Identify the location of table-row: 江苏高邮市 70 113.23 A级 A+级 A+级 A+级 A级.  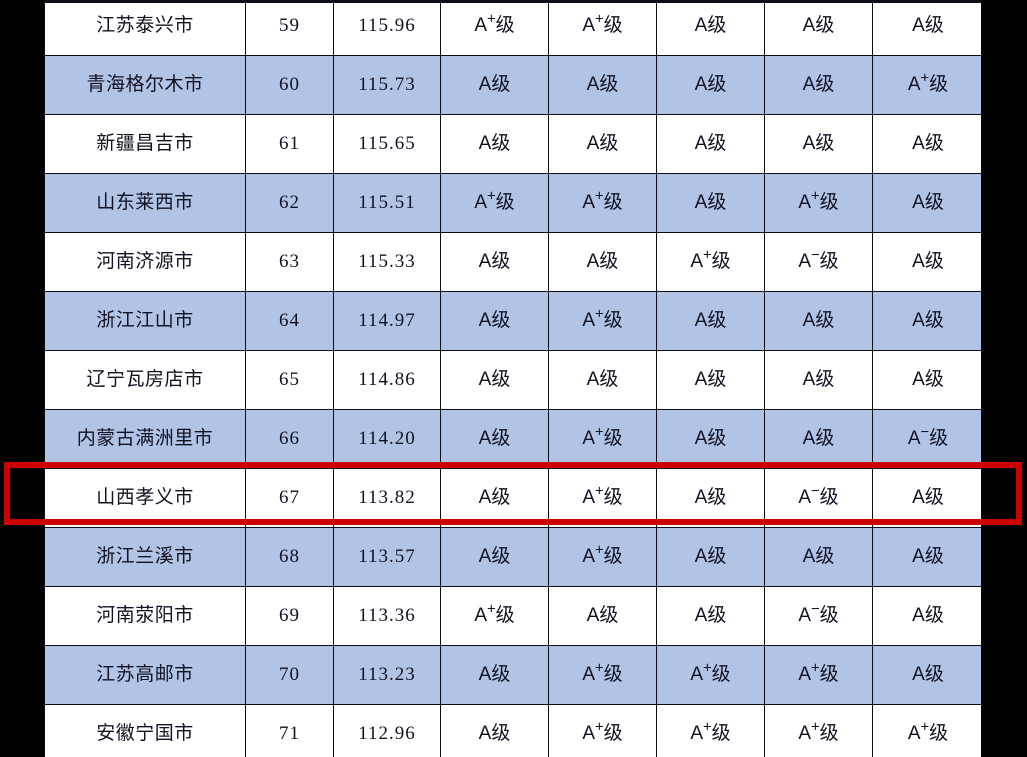
(512, 675).